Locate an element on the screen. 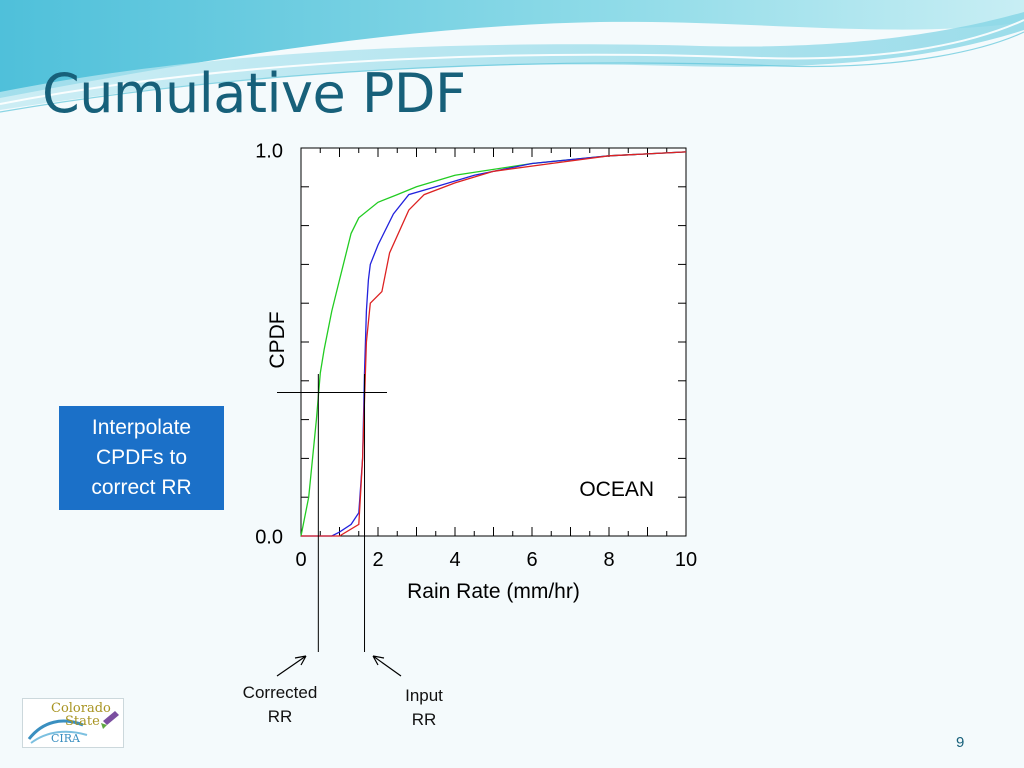 Image resolution: width=1024 pixels, height=768 pixels. input-rr-arrow-icon is located at coordinates (387, 666).